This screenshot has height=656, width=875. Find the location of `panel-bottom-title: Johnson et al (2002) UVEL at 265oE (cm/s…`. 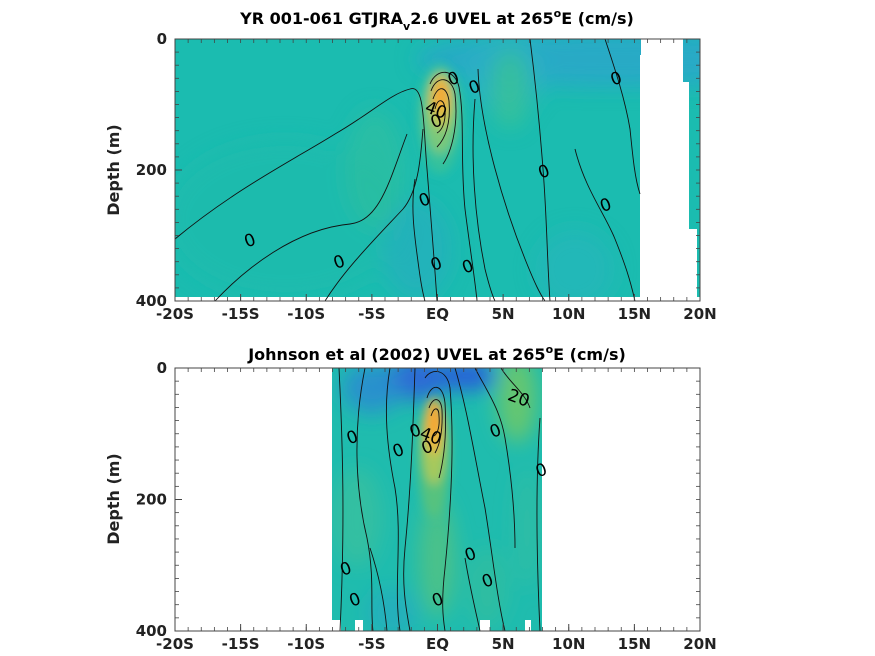

panel-bottom-title: Johnson et al (2002) UVEL at 265oE (cm/s… is located at coordinates (436, 353).